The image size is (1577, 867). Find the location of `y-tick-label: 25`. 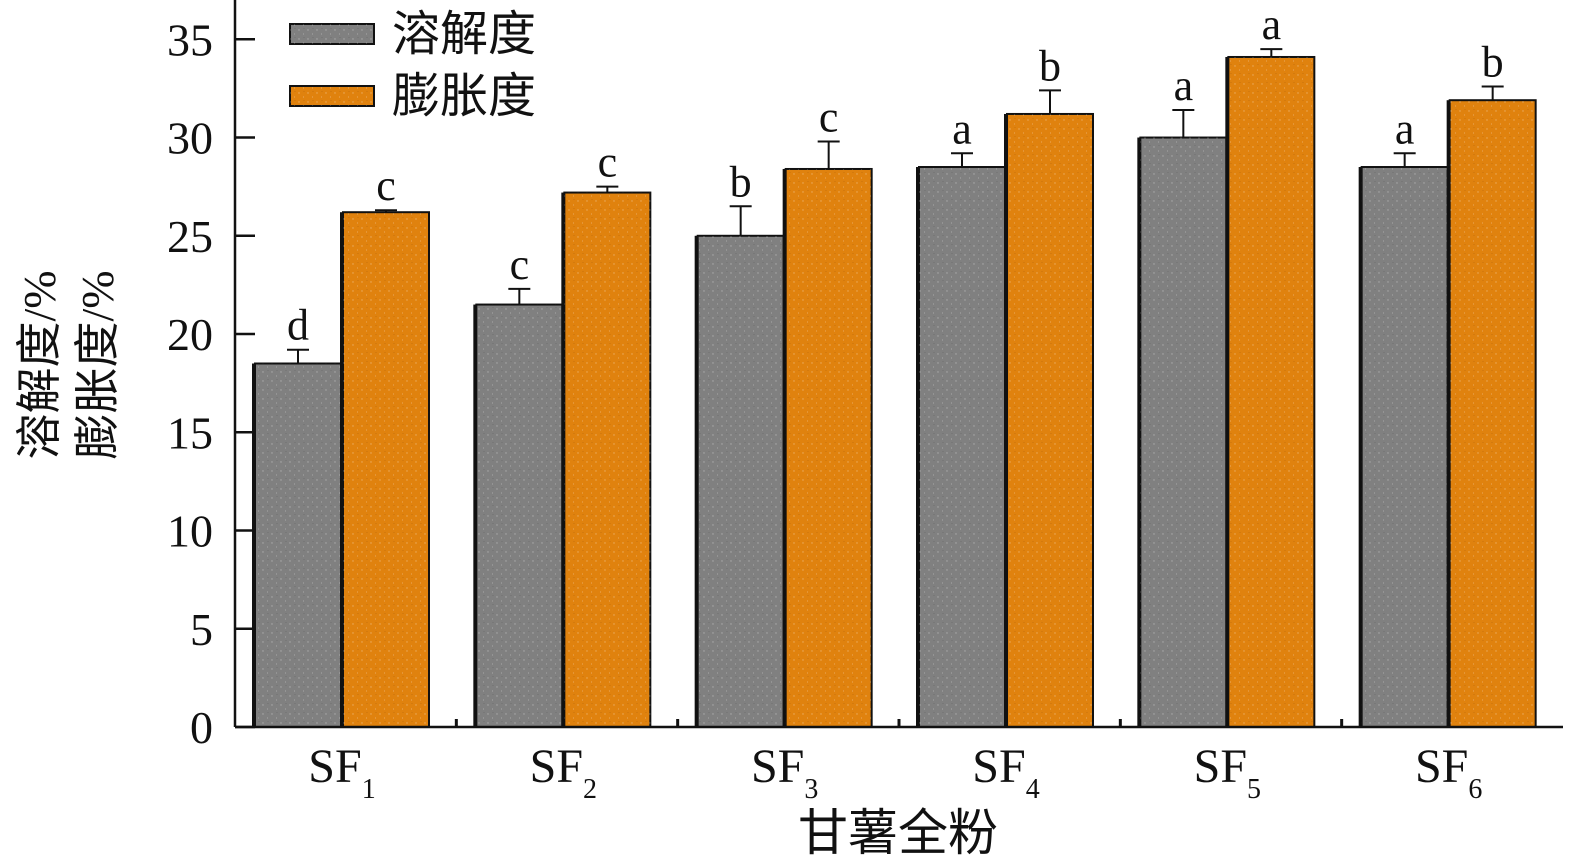

y-tick-label: 25 is located at coordinates (190, 236).